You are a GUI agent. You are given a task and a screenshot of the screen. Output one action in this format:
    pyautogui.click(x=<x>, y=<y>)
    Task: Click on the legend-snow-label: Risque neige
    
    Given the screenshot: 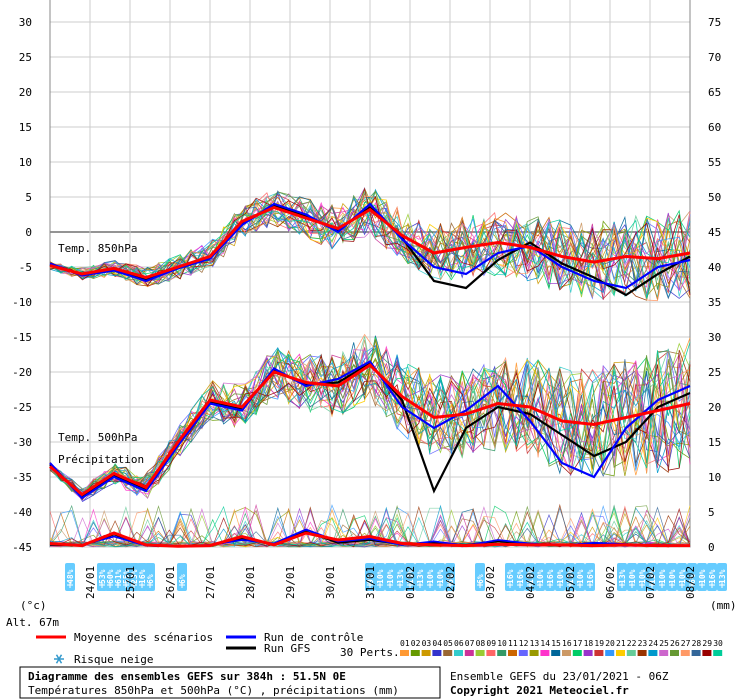 What is the action you would take?
    pyautogui.click(x=113, y=659)
    